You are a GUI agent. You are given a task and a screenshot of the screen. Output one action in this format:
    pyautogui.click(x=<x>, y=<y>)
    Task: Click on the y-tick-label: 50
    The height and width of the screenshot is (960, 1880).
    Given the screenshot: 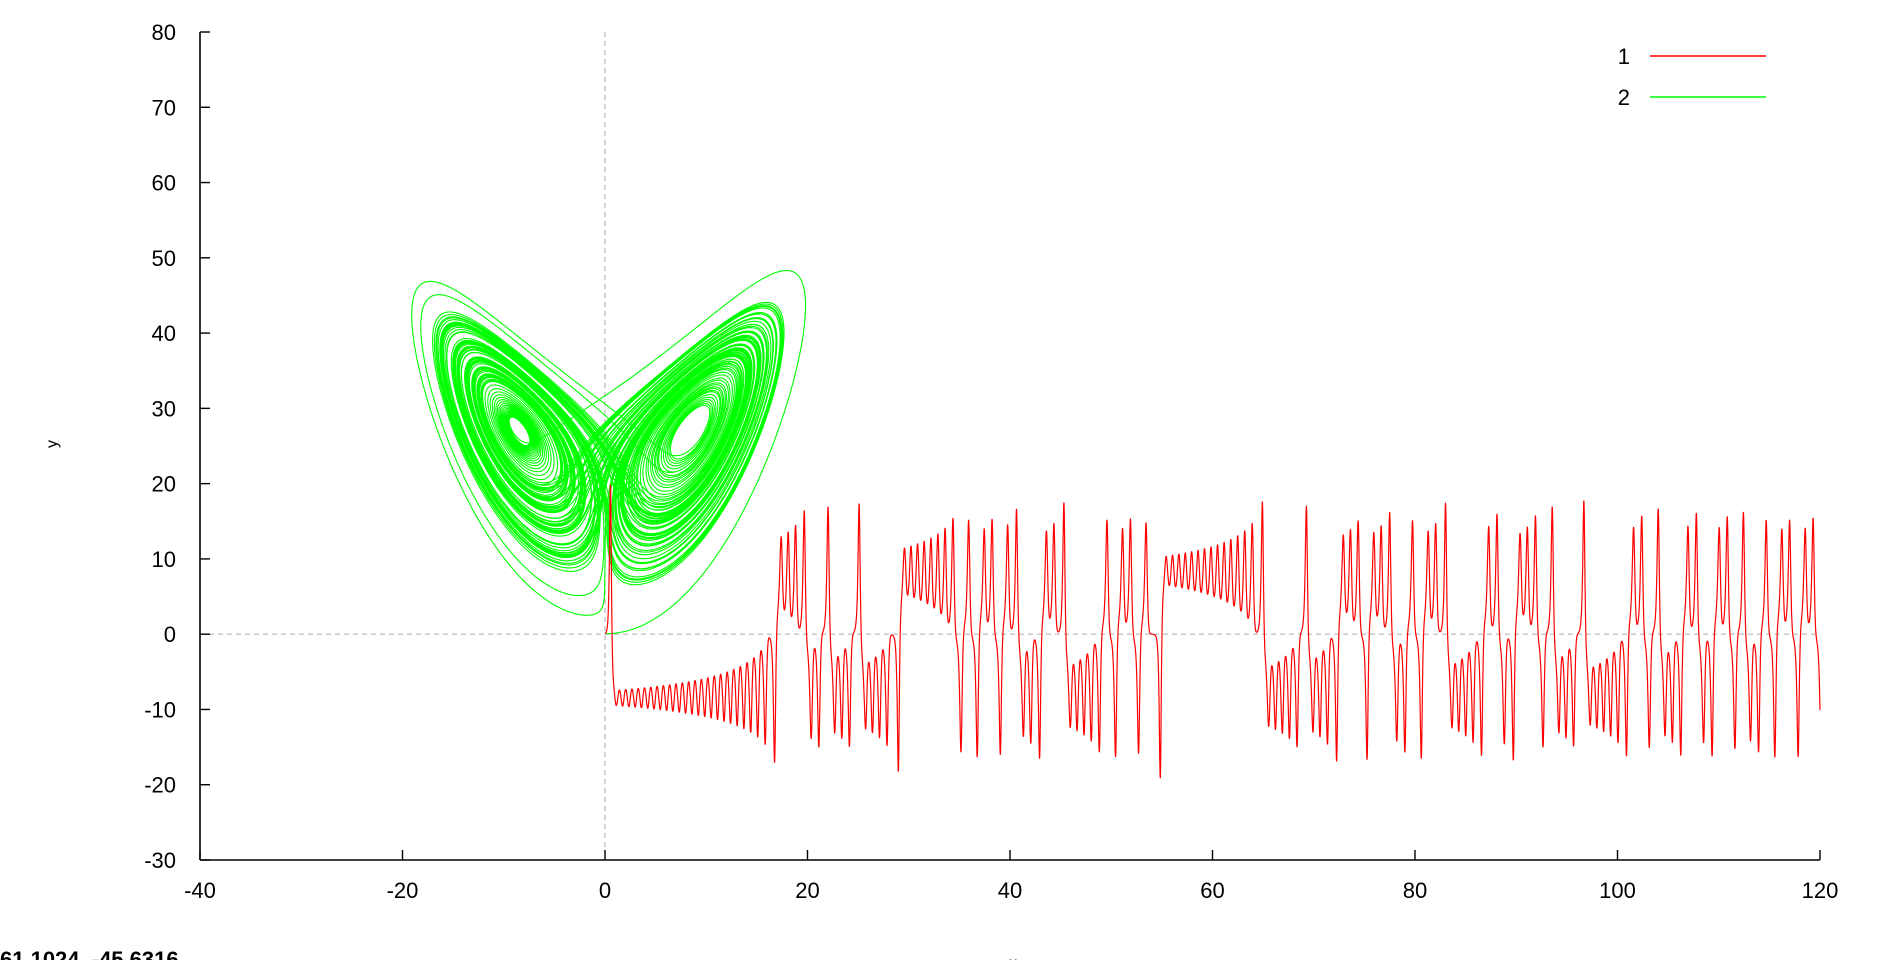 What is the action you would take?
    pyautogui.click(x=164, y=258)
    